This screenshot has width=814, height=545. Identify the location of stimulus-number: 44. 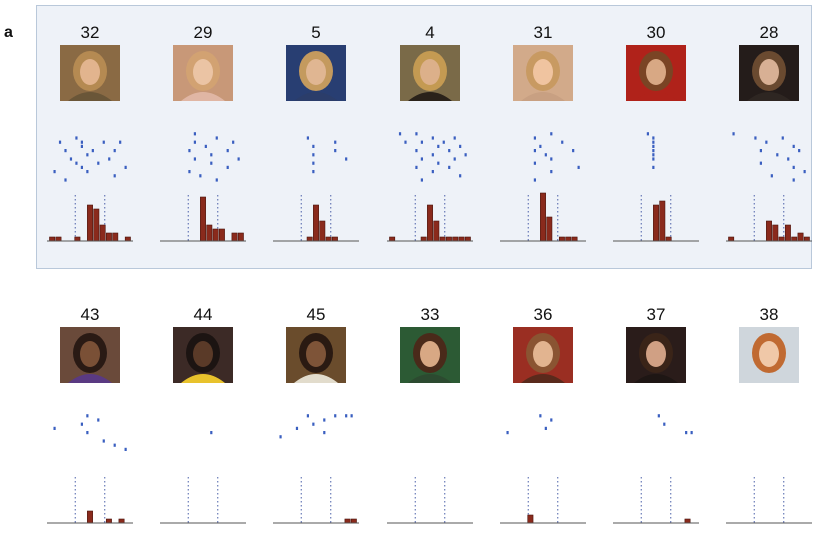
(203, 314).